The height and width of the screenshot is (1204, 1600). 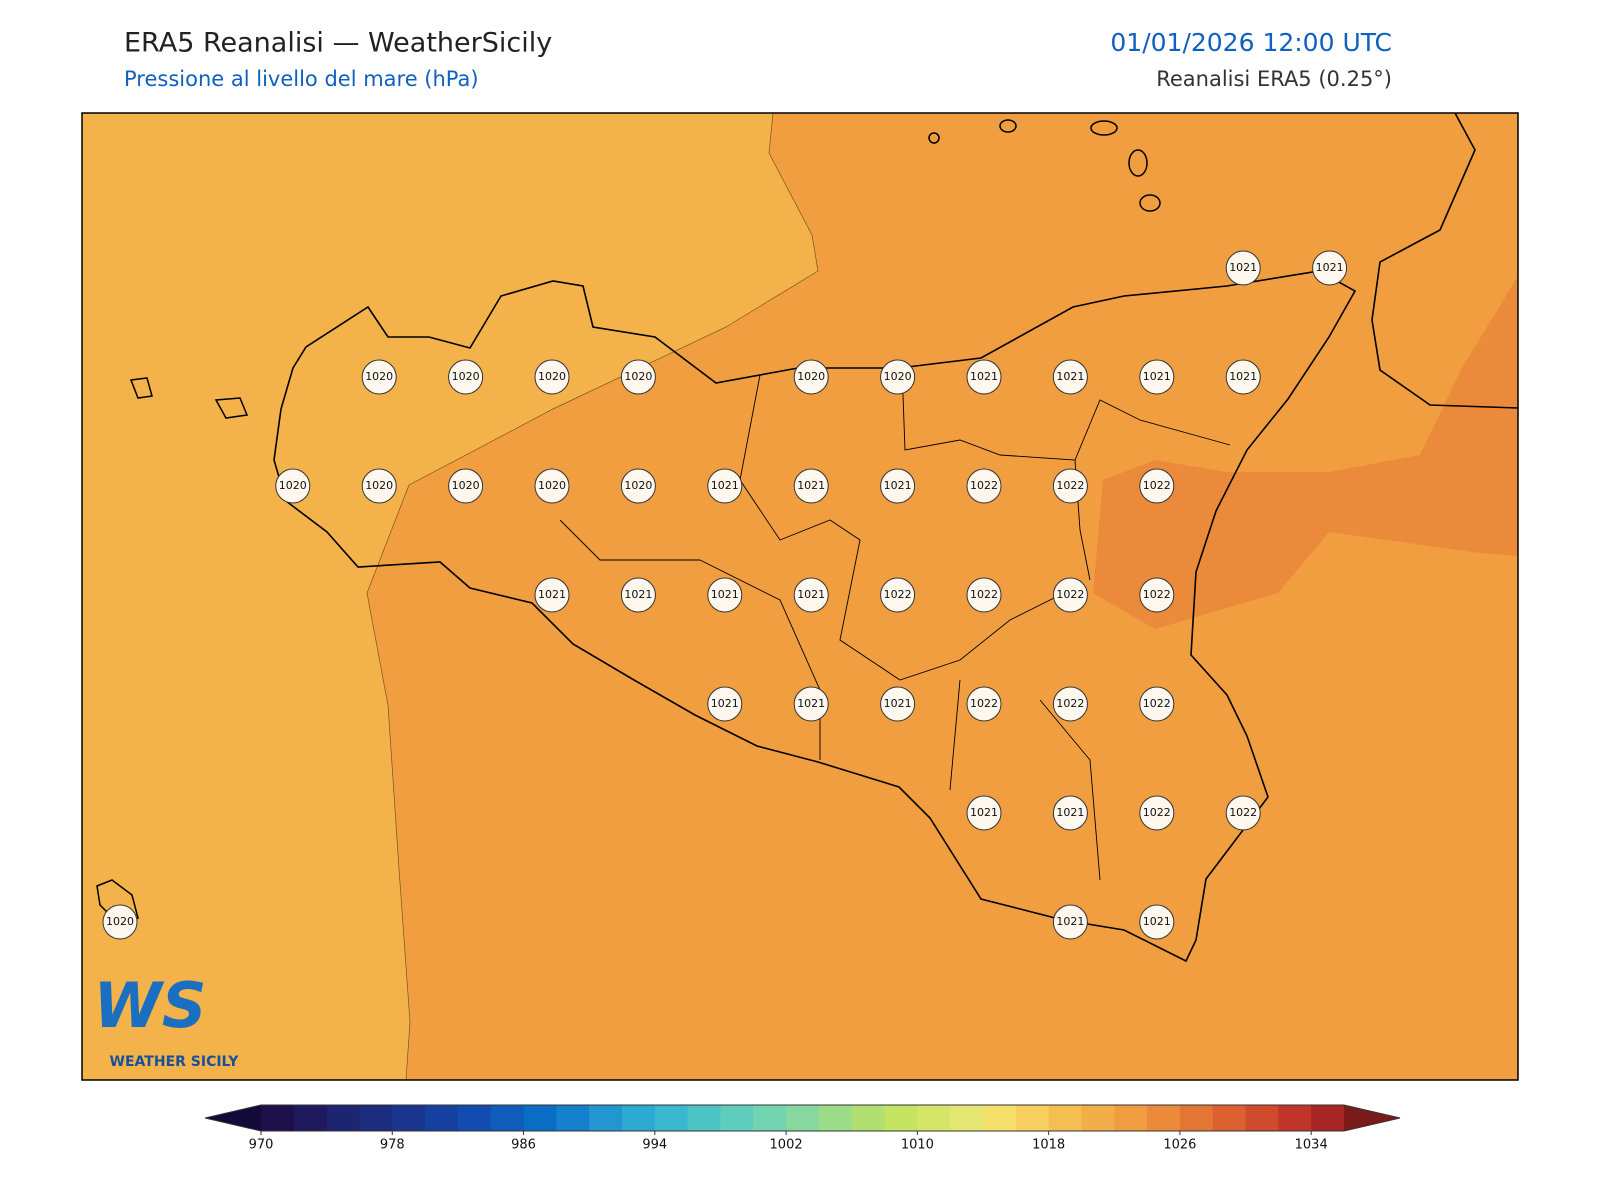 I want to click on subtitle: Pressione al livello del mare (hPa), so click(x=301, y=79).